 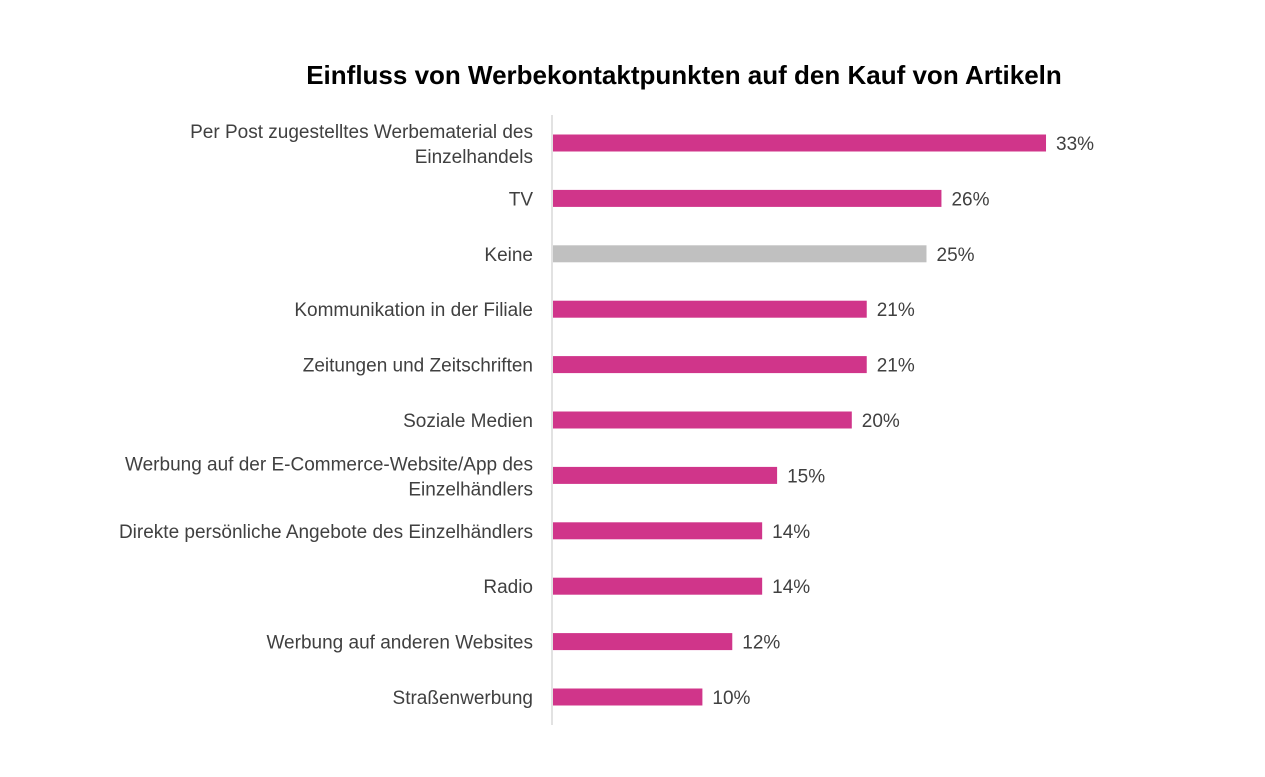 I want to click on category-label: Zeitungen und Zeitschriften, so click(x=418, y=366).